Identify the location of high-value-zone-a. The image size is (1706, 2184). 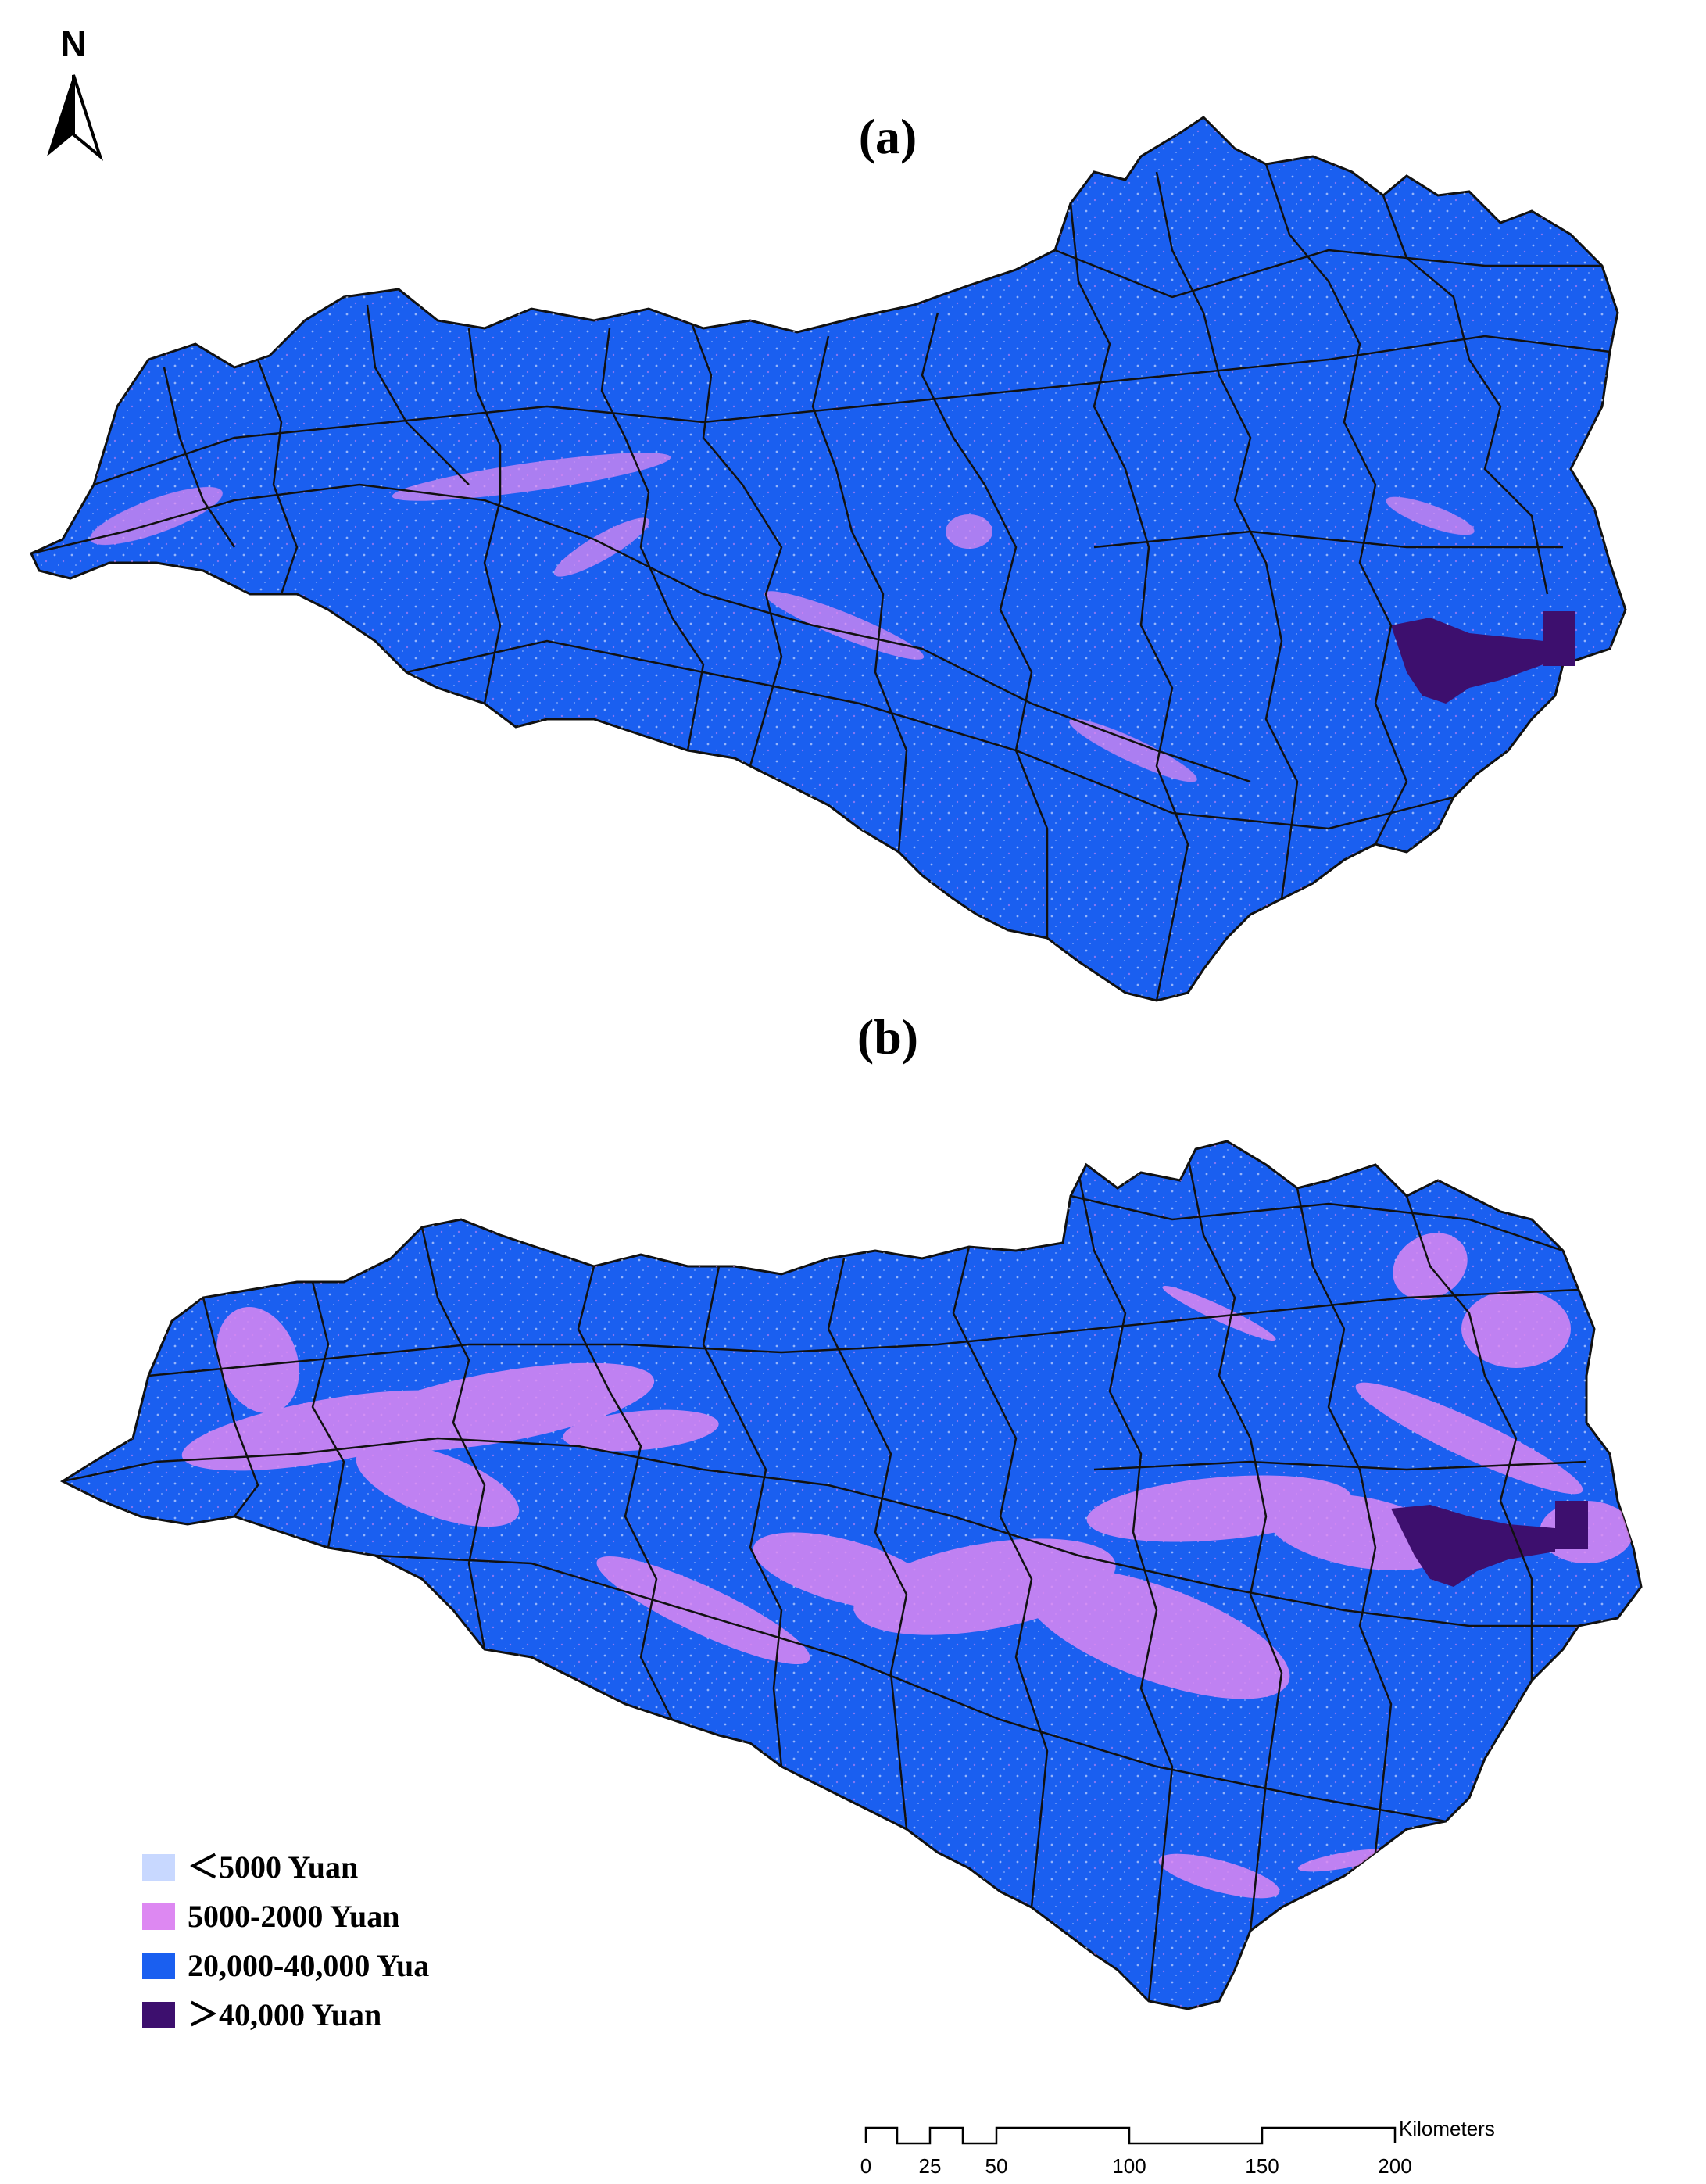
(1483, 657).